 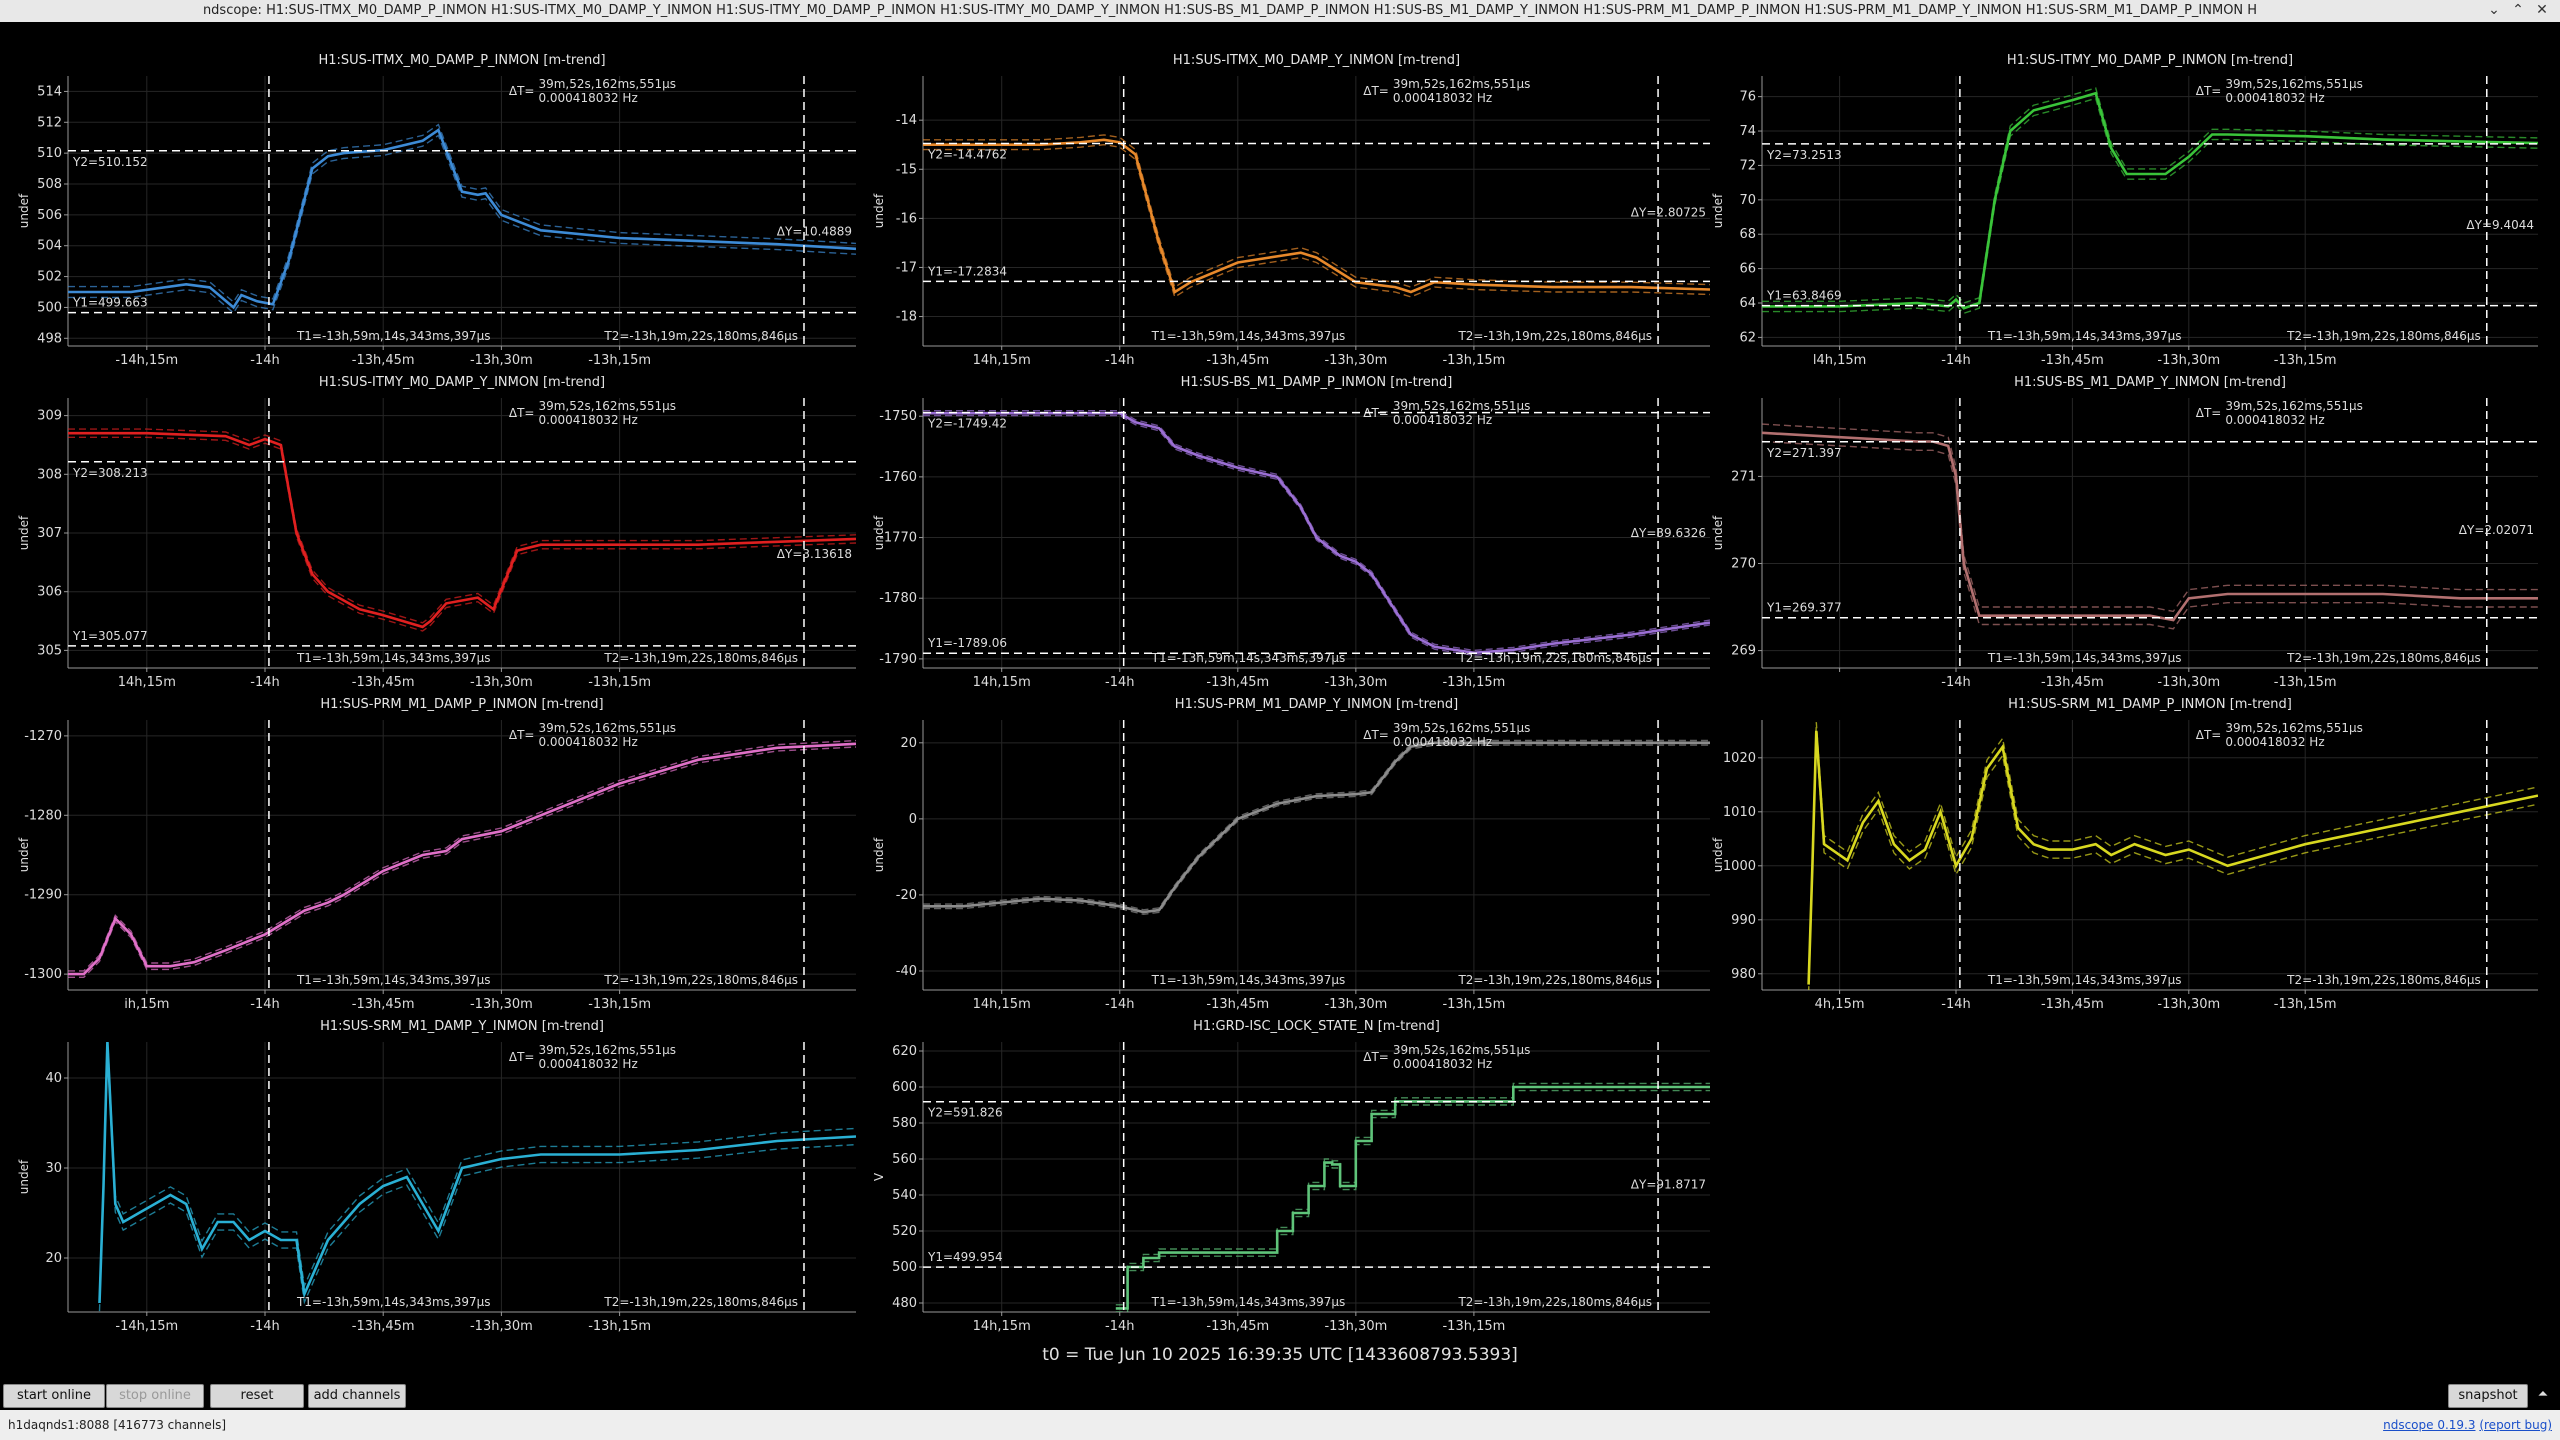 I want to click on expand-icon: ⏶, so click(x=2543, y=1395).